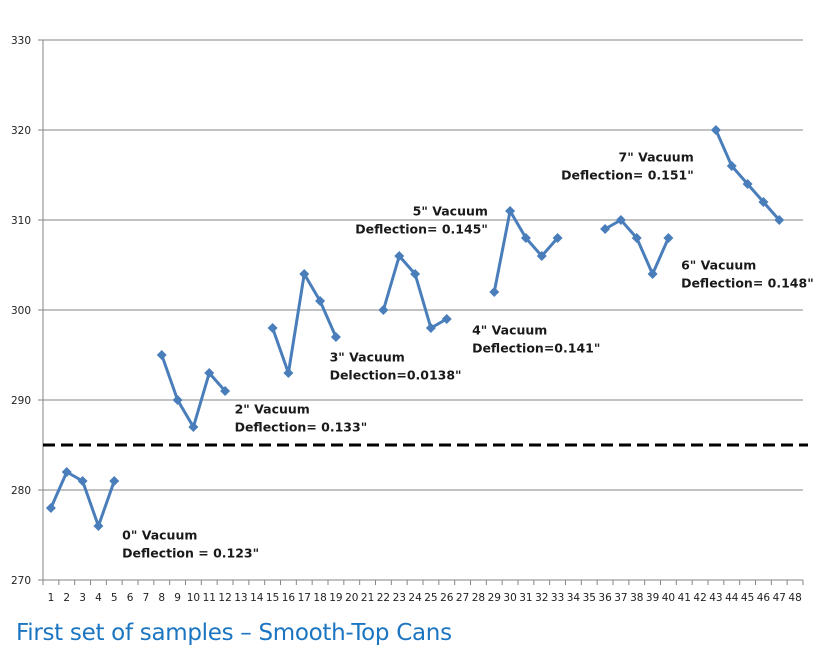 Image resolution: width=835 pixels, height=672 pixels. I want to click on x-tick-label: 28, so click(478, 598).